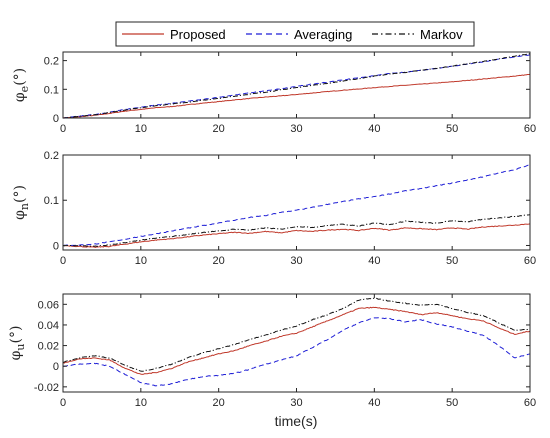  Describe the element at coordinates (16, 355) in the screenshot. I see `y-axis-label-symbol-up: φ` at that location.